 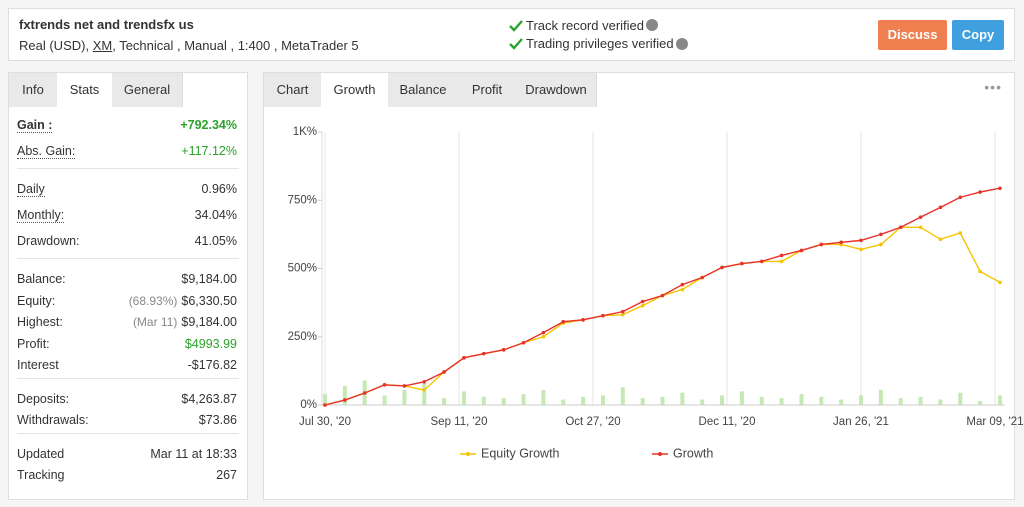 What do you see at coordinates (516, 35) in the screenshot?
I see `check-icons` at bounding box center [516, 35].